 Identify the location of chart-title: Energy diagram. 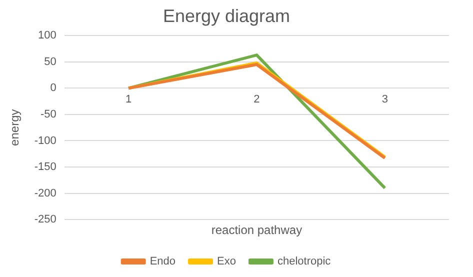
(226, 16).